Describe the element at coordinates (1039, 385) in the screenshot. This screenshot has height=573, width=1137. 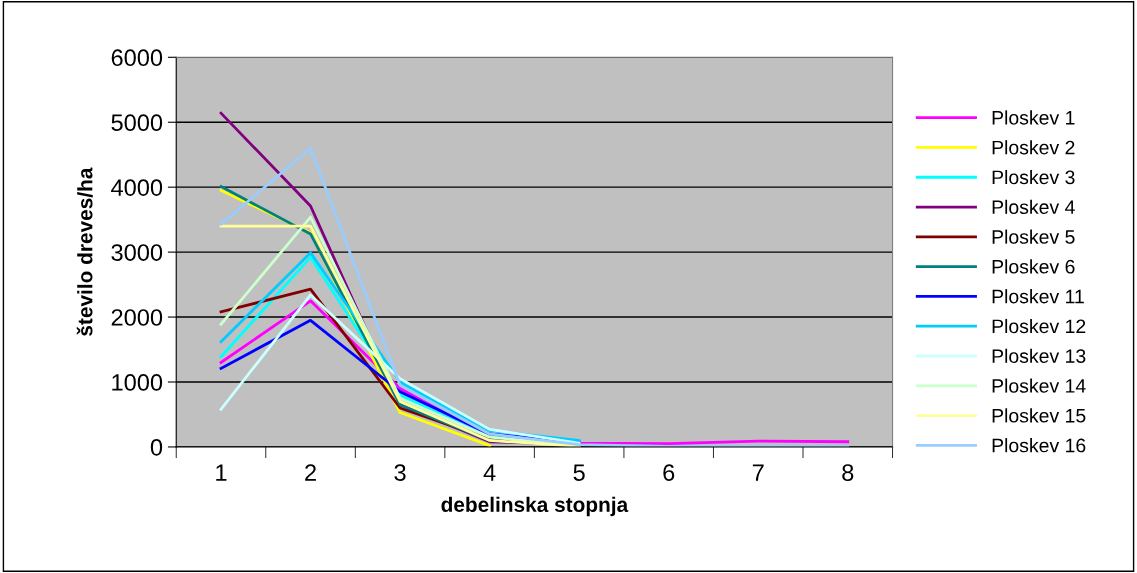
I see `legend-label: Ploskev 14` at that location.